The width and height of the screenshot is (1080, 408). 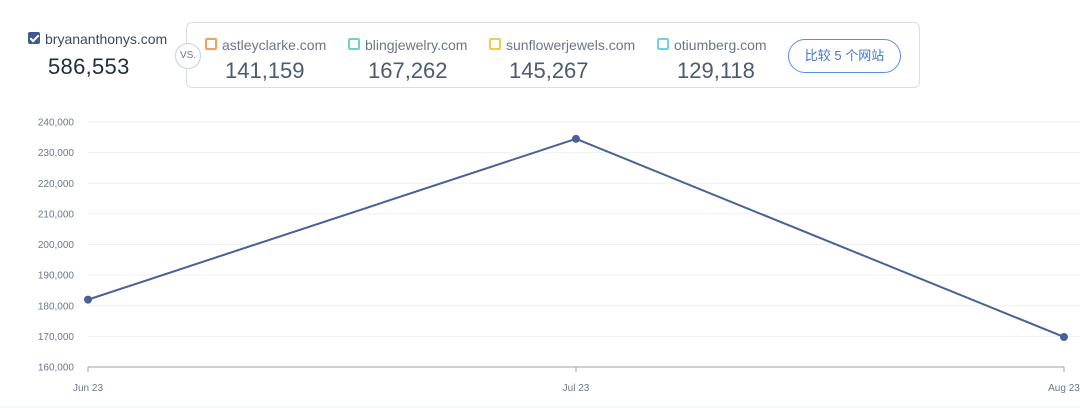 I want to click on y-tick-label: 170,000, so click(x=56, y=337).